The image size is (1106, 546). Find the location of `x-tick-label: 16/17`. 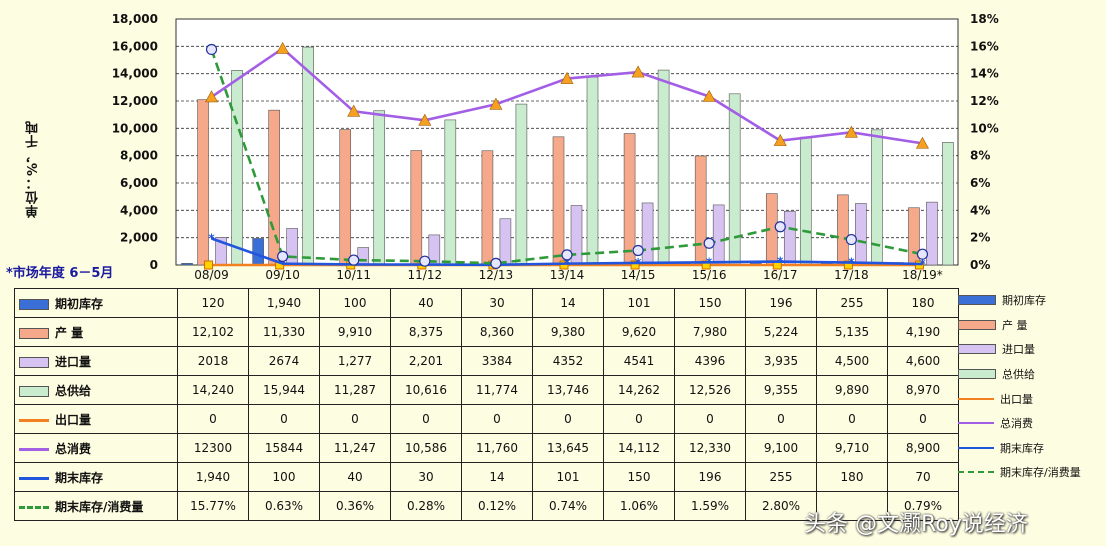

x-tick-label: 16/17 is located at coordinates (780, 275).